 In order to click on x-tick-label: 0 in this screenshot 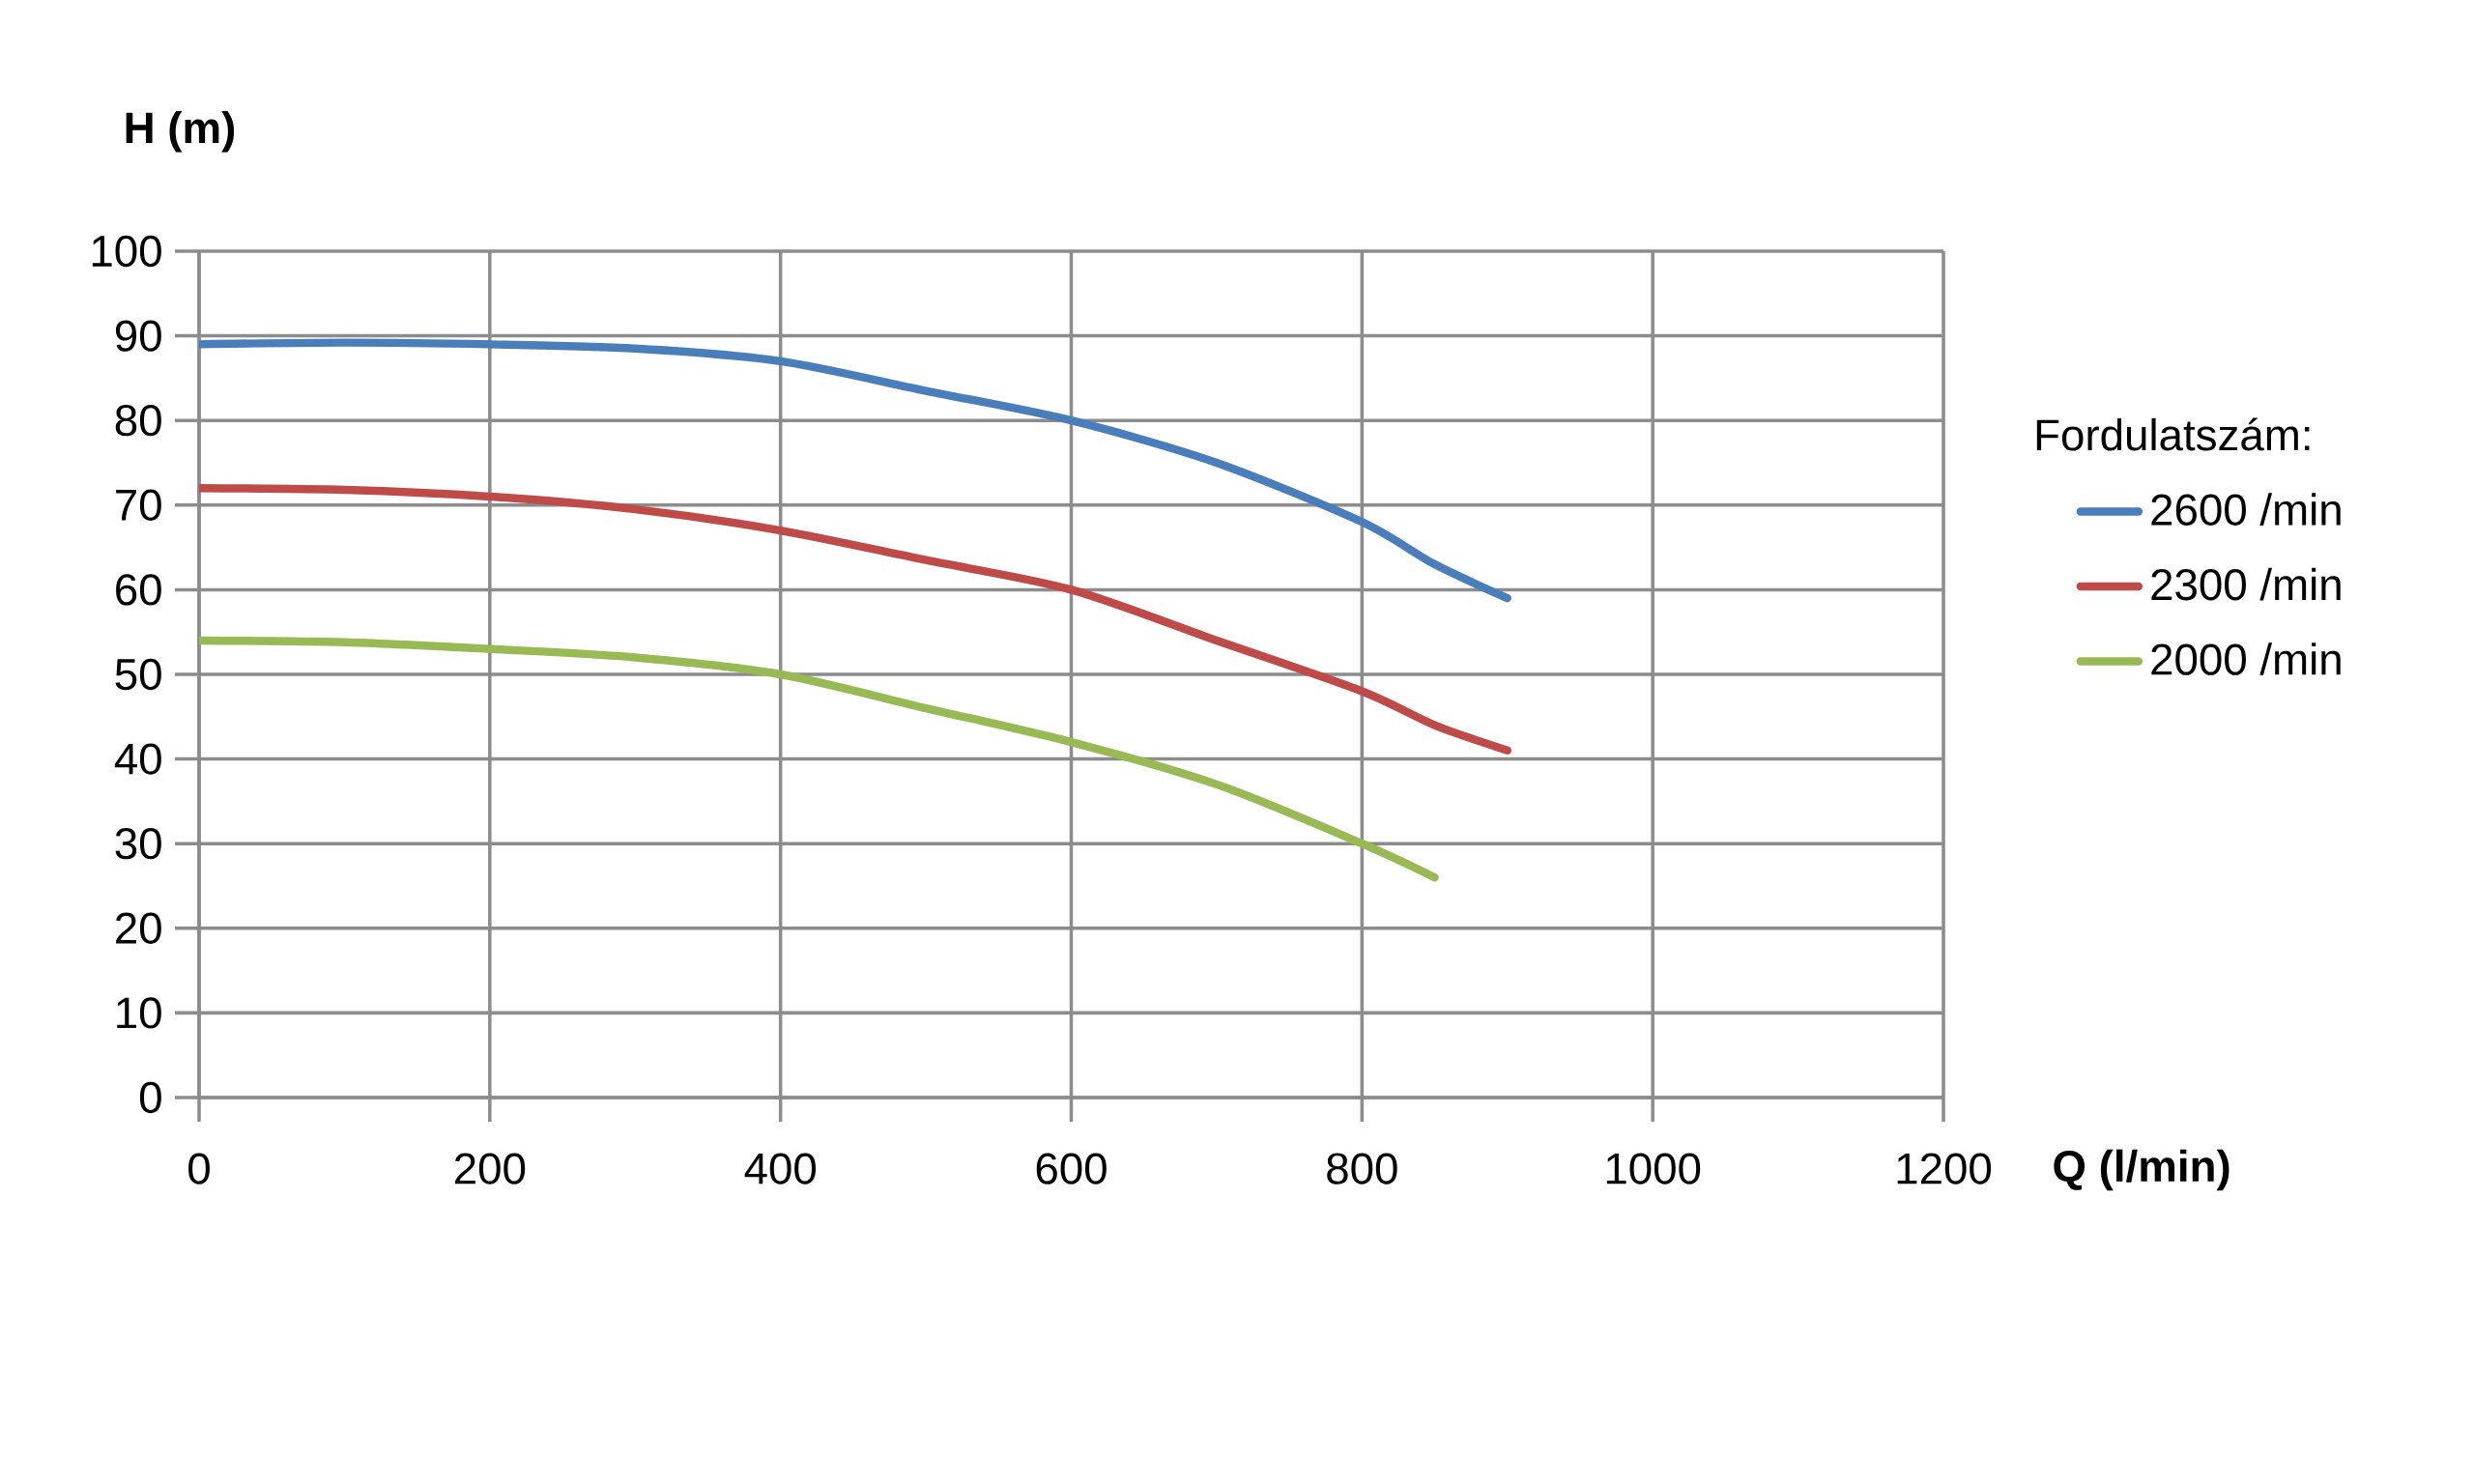, I will do `click(199, 1168)`.